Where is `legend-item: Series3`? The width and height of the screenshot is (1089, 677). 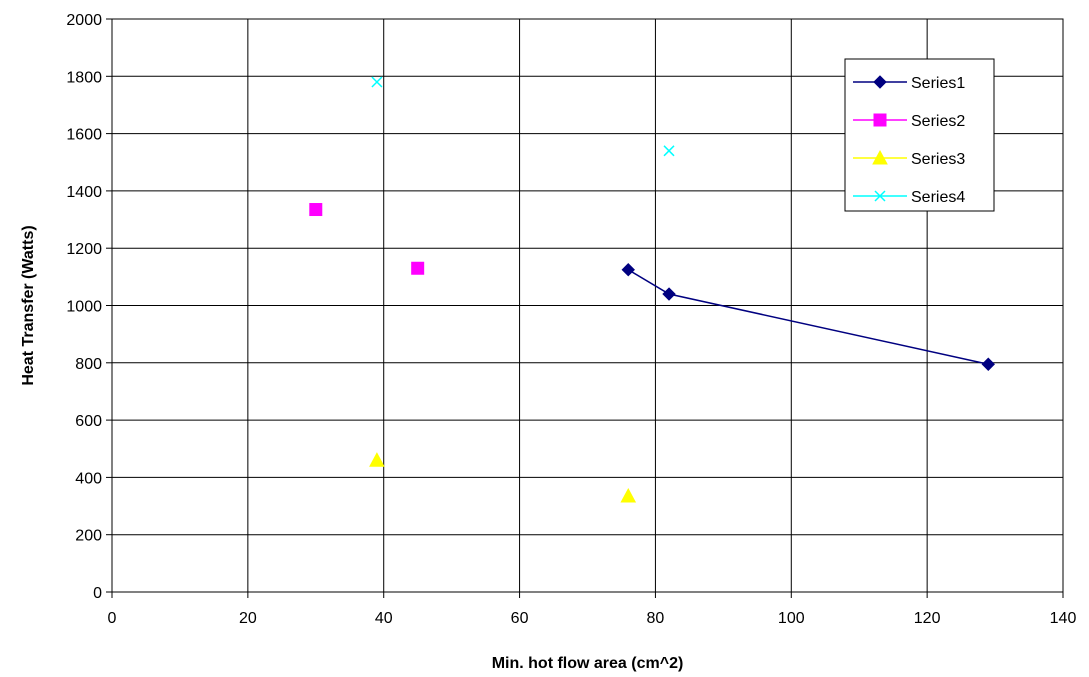 legend-item: Series3 is located at coordinates (909, 158).